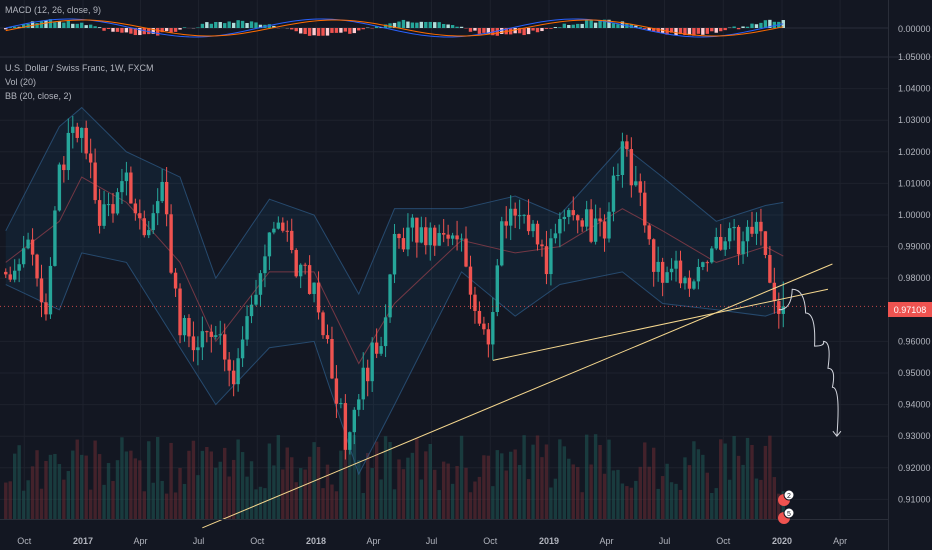 The width and height of the screenshot is (932, 550). I want to click on macd-panel, so click(444, 28).